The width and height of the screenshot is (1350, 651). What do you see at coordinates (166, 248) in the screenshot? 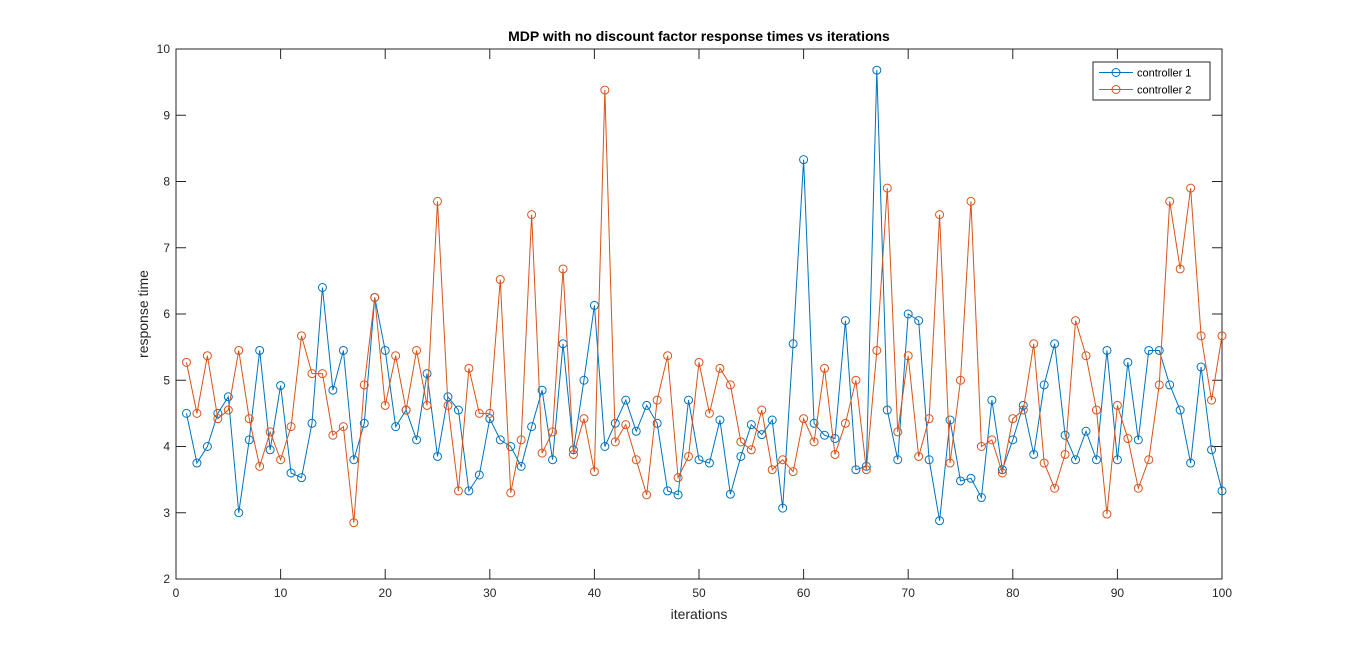
I see `y-tick-label: 7` at bounding box center [166, 248].